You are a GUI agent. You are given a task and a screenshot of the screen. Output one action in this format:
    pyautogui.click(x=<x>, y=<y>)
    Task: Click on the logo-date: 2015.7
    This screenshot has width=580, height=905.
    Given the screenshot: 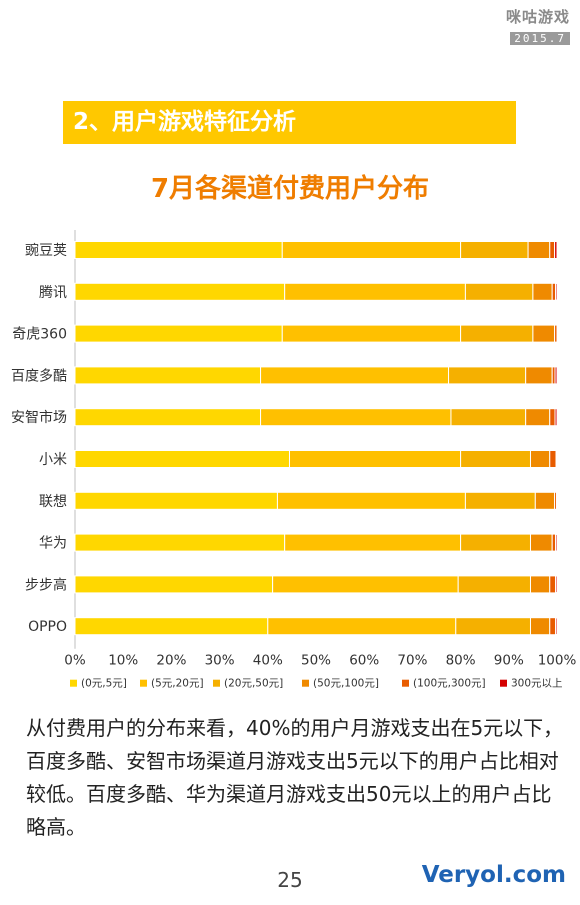 What is the action you would take?
    pyautogui.click(x=540, y=38)
    